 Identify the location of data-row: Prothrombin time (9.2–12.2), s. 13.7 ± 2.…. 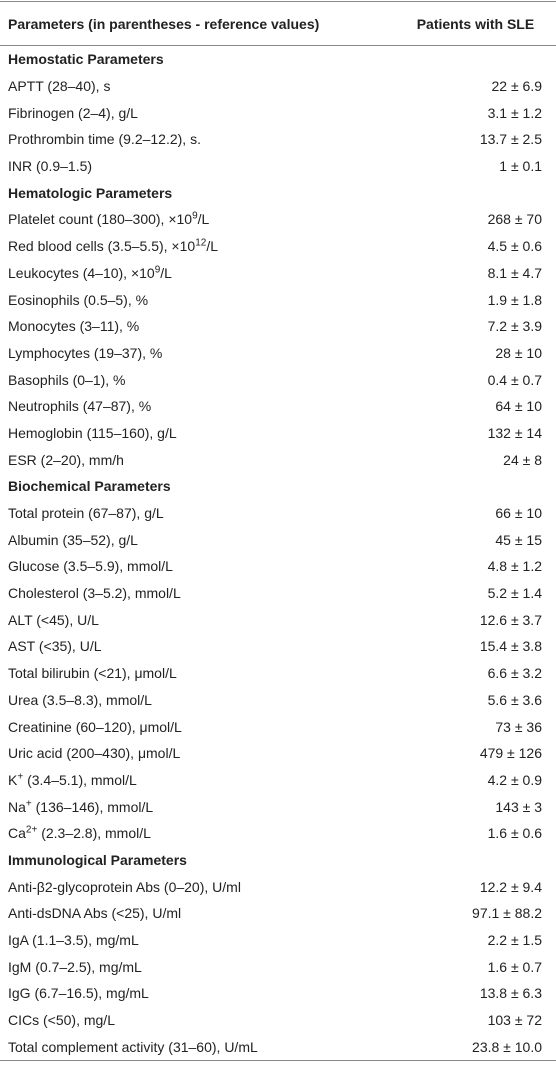
(278, 139).